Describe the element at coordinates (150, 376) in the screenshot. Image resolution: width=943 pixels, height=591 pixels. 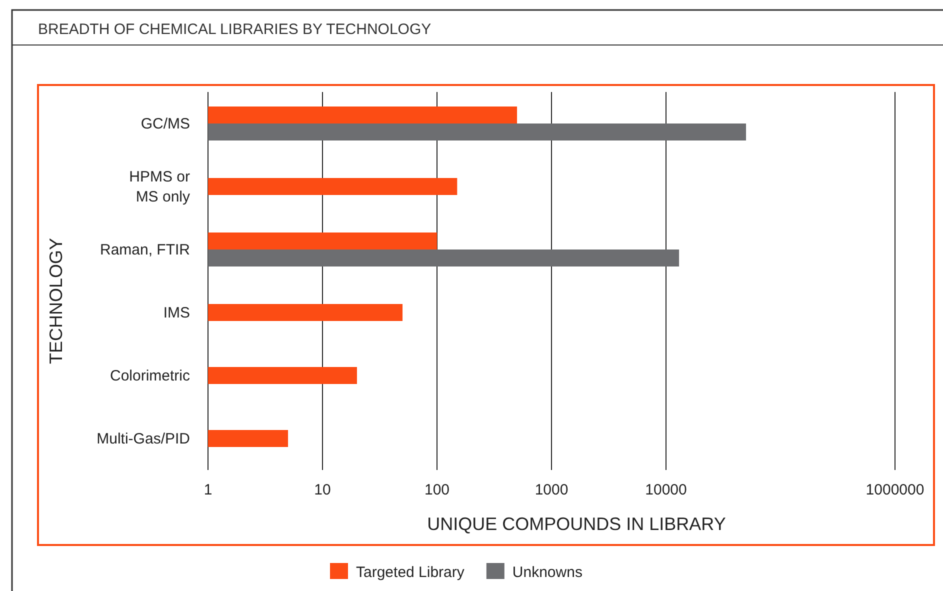
I see `y-tick-label: Colorimetric` at that location.